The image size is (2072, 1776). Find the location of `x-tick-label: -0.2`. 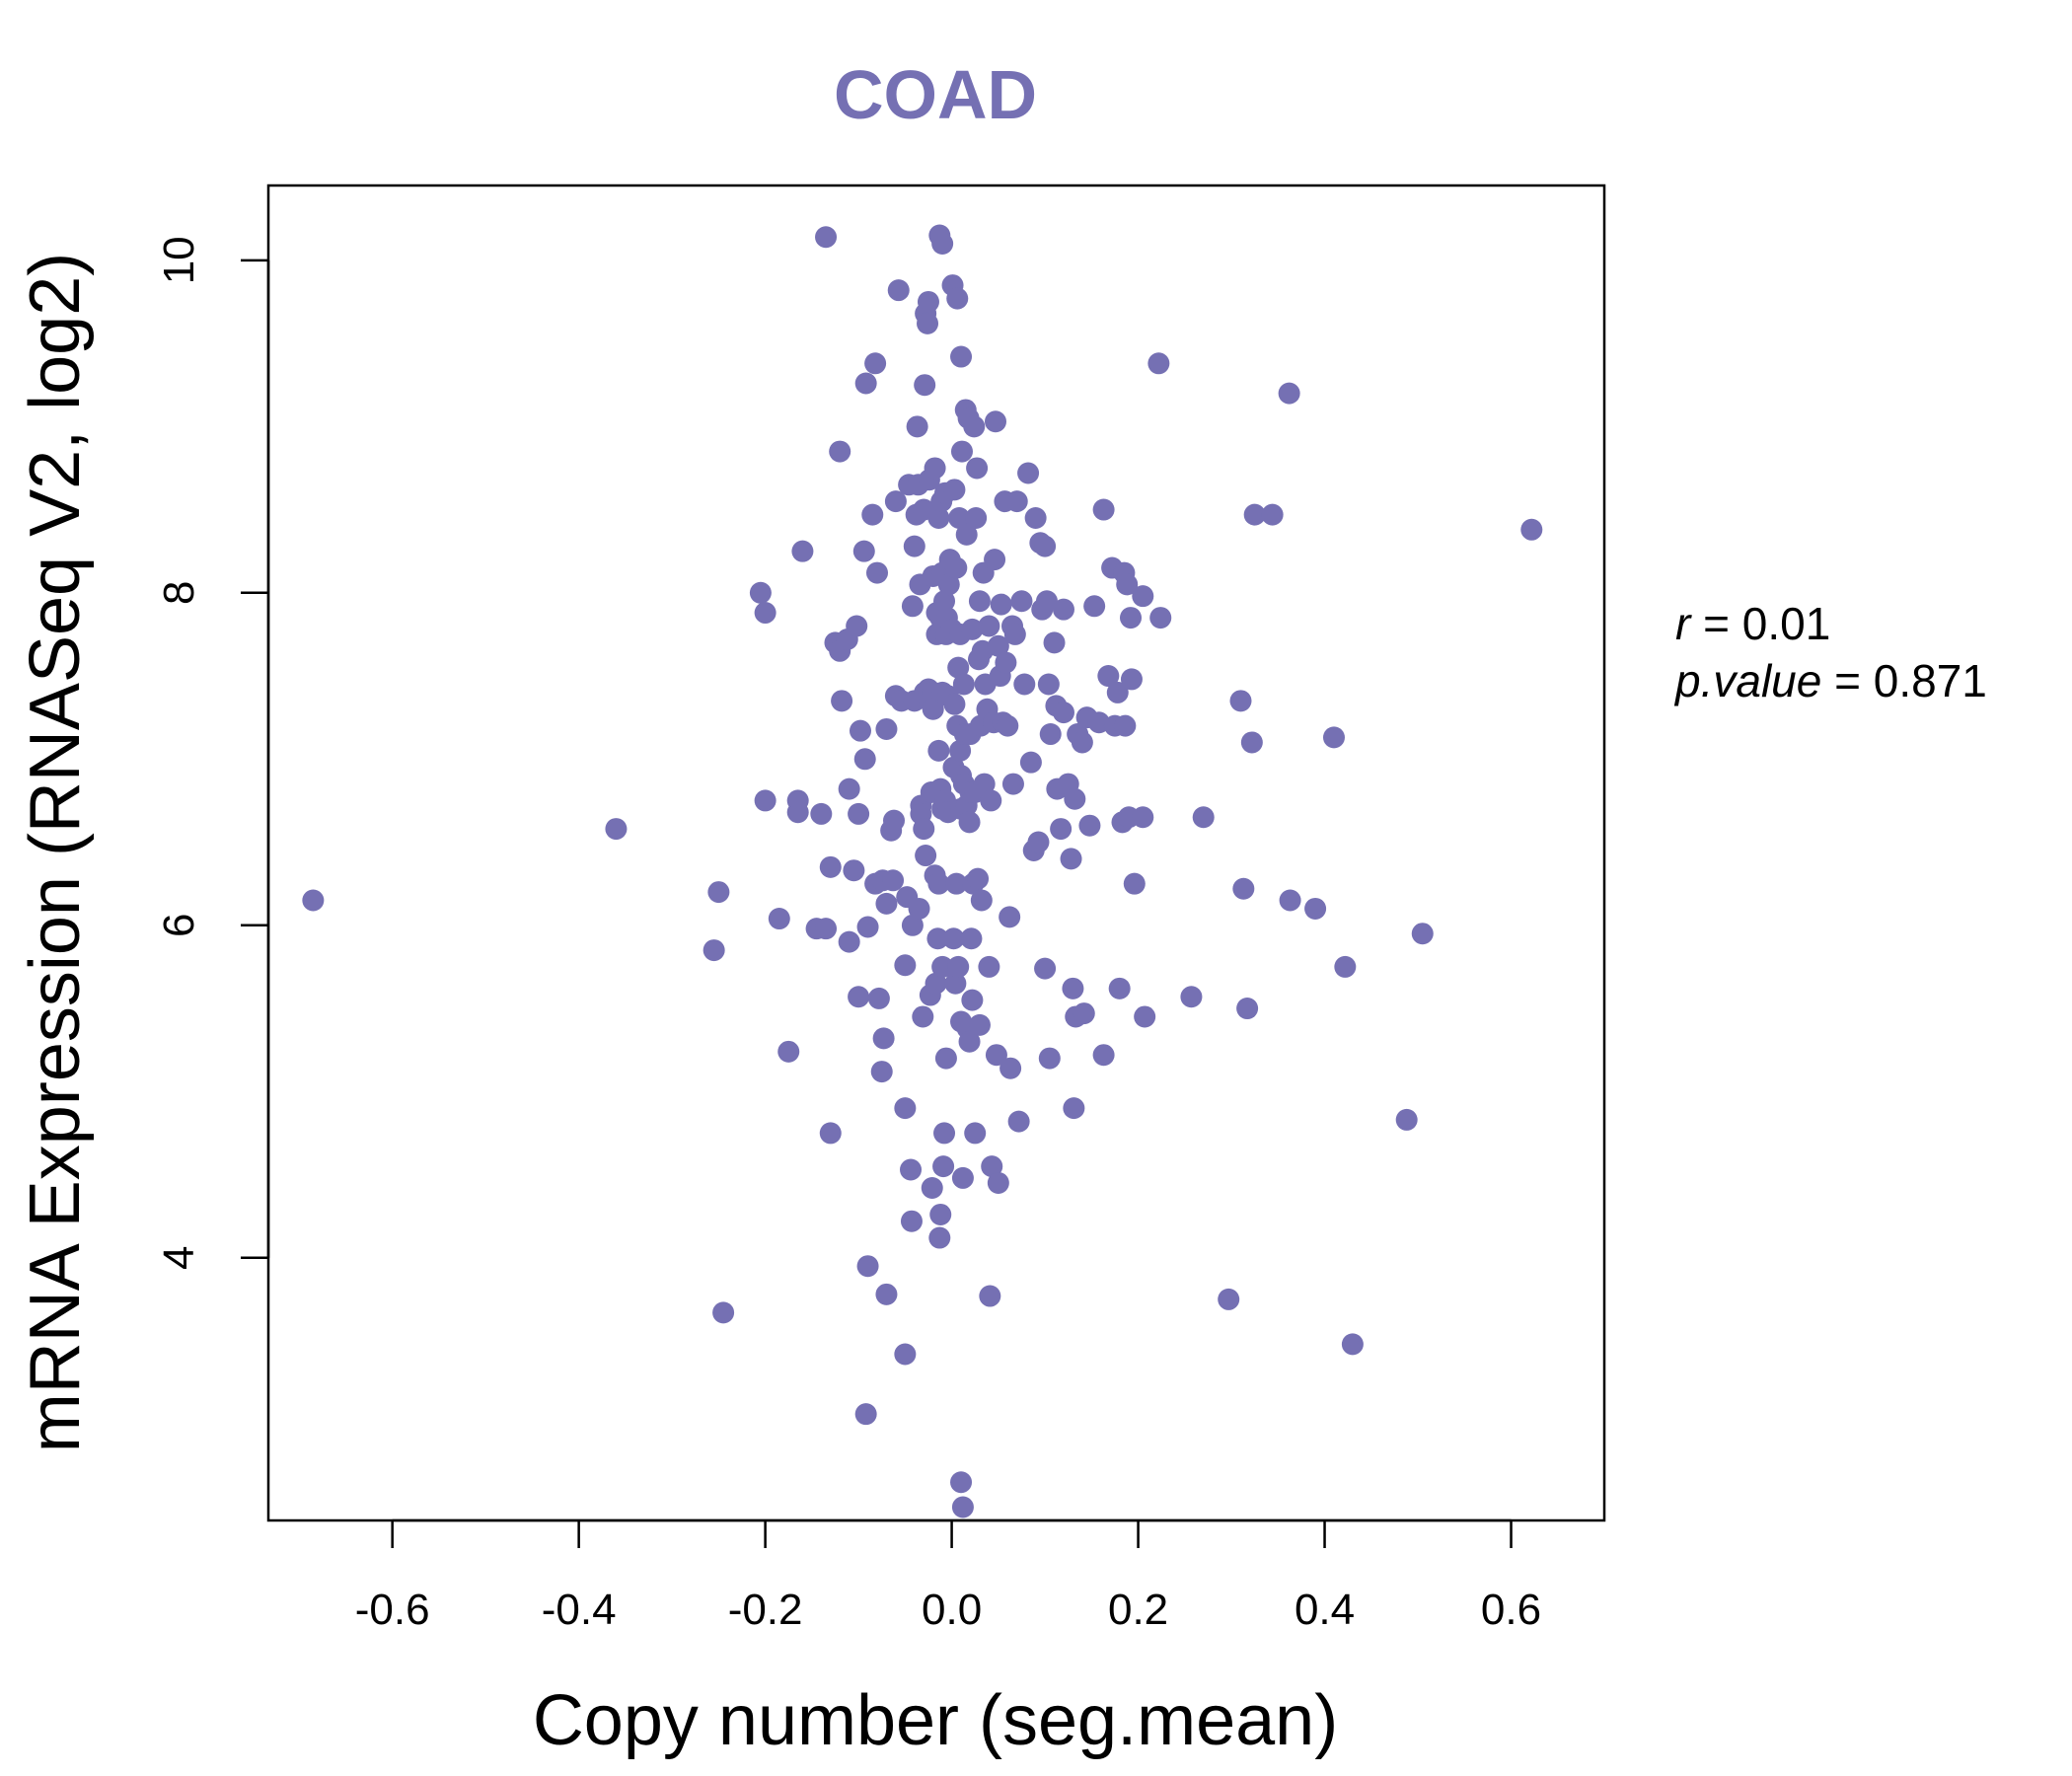

x-tick-label: -0.2 is located at coordinates (766, 1610).